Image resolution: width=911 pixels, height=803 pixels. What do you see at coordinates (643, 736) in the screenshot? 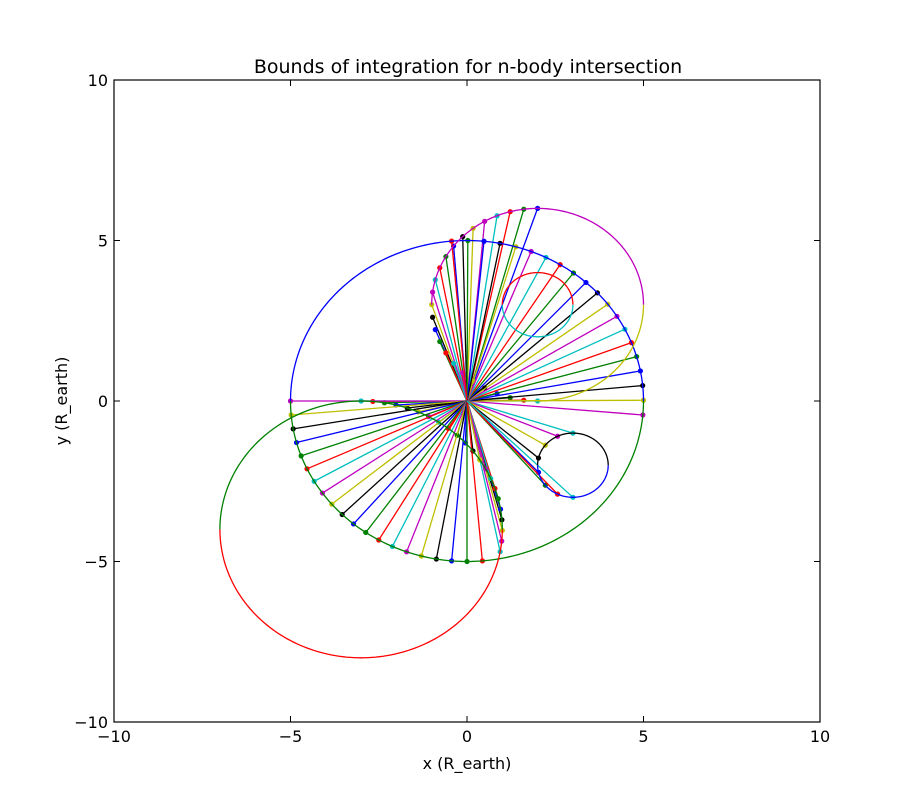
I see `x-tick-label: 5` at bounding box center [643, 736].